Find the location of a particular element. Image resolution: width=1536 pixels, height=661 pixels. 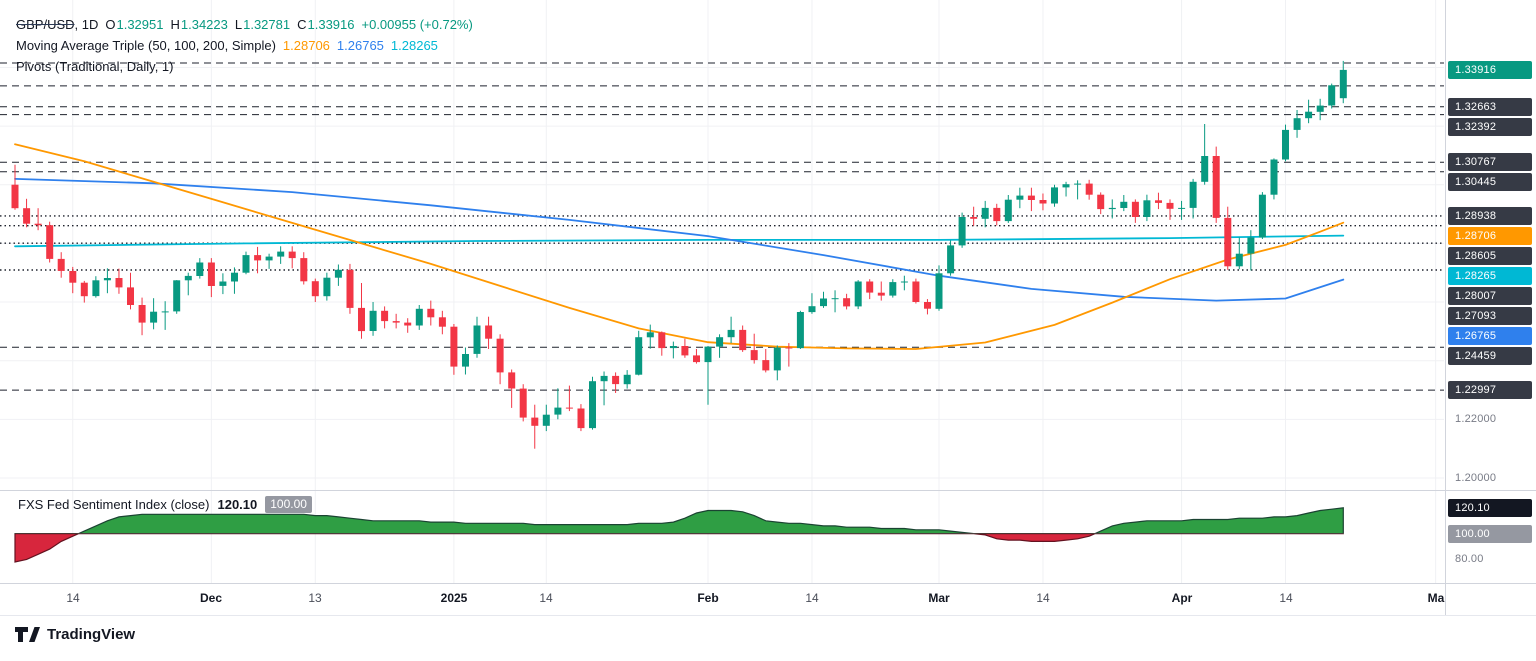

pivots-indicator-row: Pivots (Traditional, Daily, 1) is located at coordinates (244, 66).